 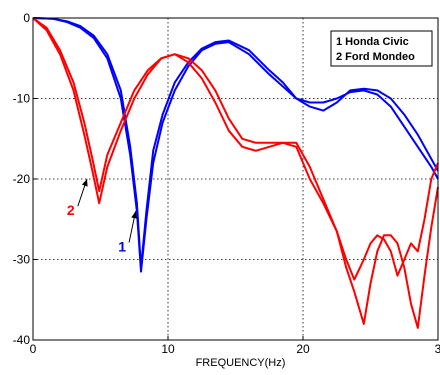 What do you see at coordinates (22, 340) in the screenshot?
I see `y-tick-label: -40` at bounding box center [22, 340].